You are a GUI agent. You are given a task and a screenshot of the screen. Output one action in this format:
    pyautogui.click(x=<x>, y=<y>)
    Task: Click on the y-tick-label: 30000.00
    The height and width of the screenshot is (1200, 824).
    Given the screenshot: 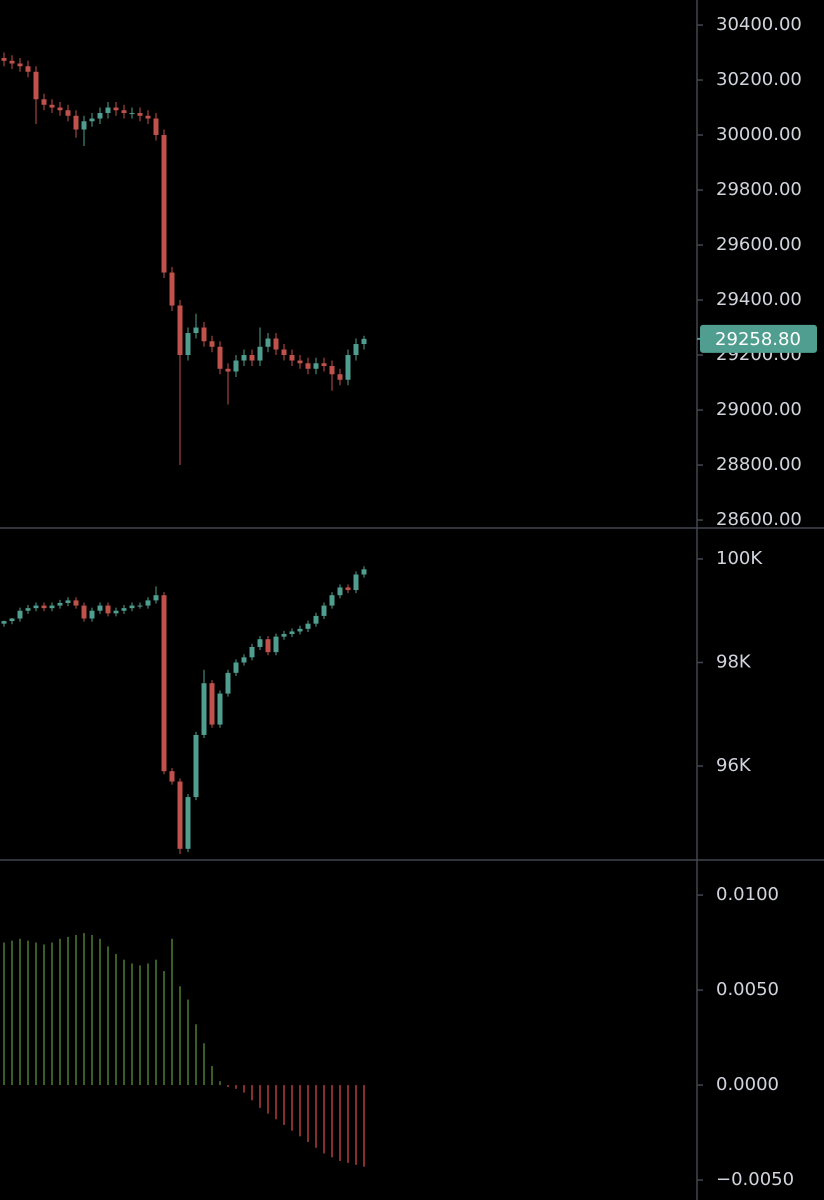 What is the action you would take?
    pyautogui.click(x=759, y=134)
    